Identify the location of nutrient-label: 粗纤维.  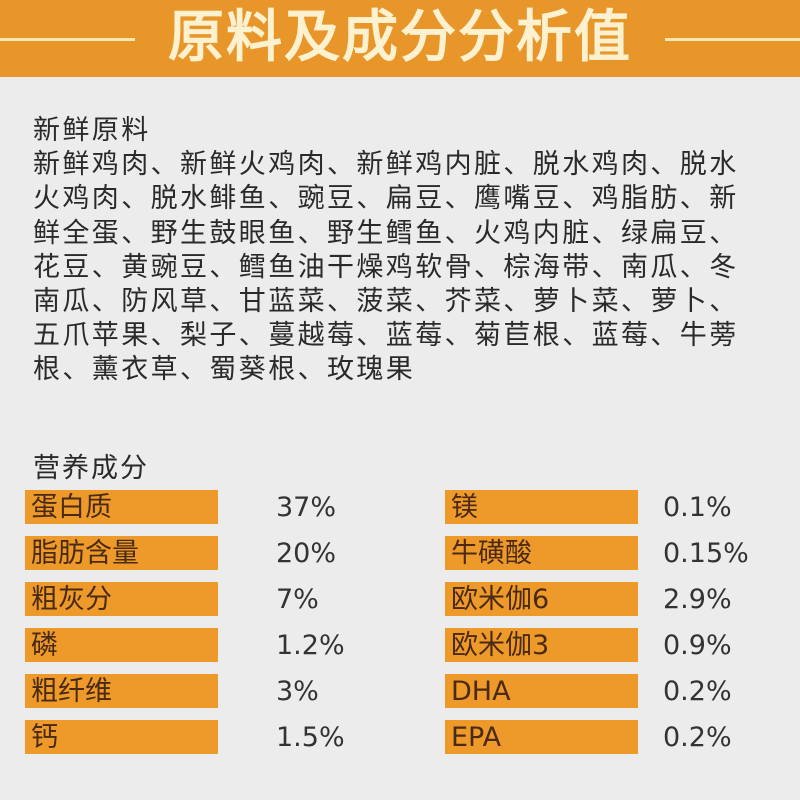
(121, 691).